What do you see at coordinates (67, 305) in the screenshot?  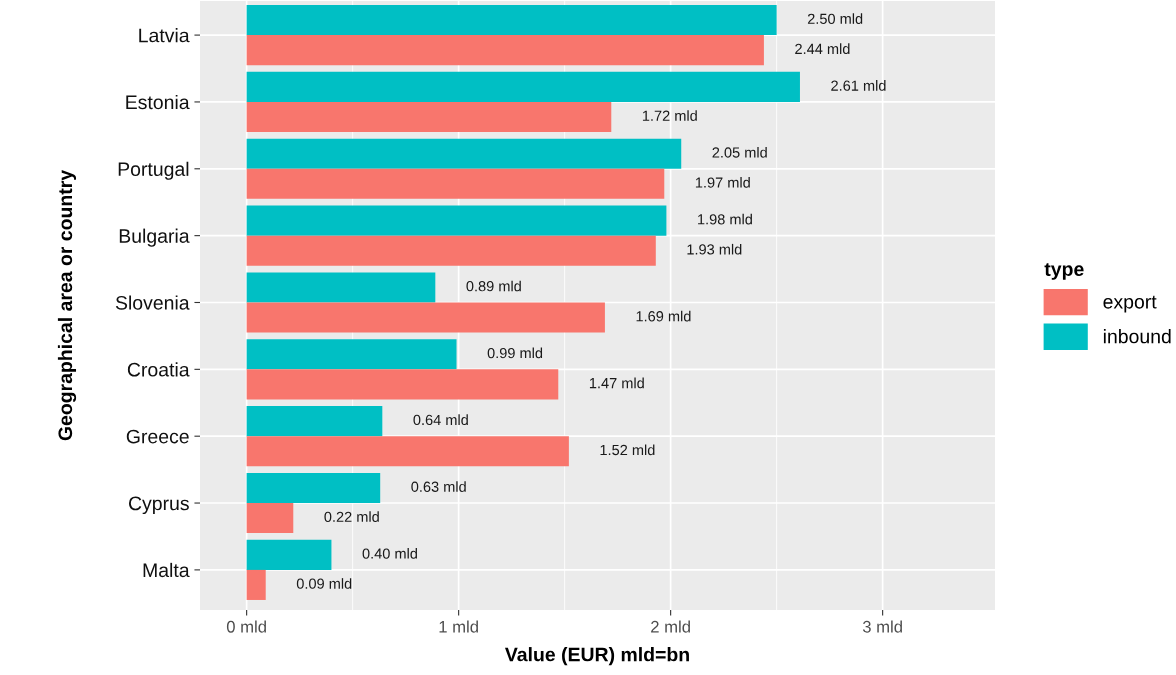 I see `y-axis-title: Geographical area or country` at bounding box center [67, 305].